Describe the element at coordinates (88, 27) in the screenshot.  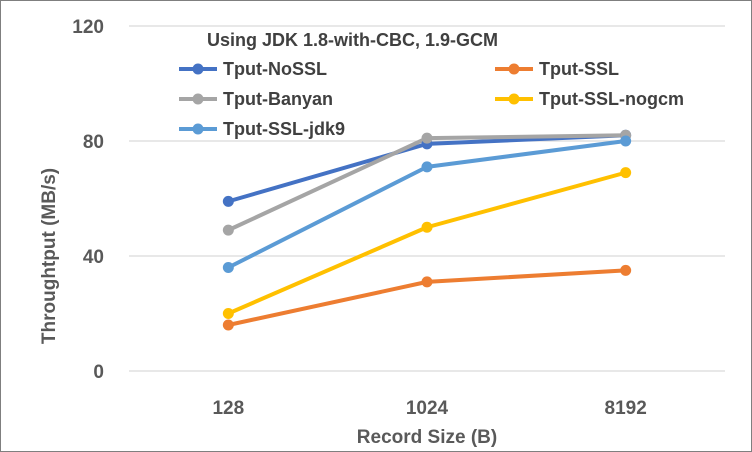
I see `y-tick-label: 120` at that location.